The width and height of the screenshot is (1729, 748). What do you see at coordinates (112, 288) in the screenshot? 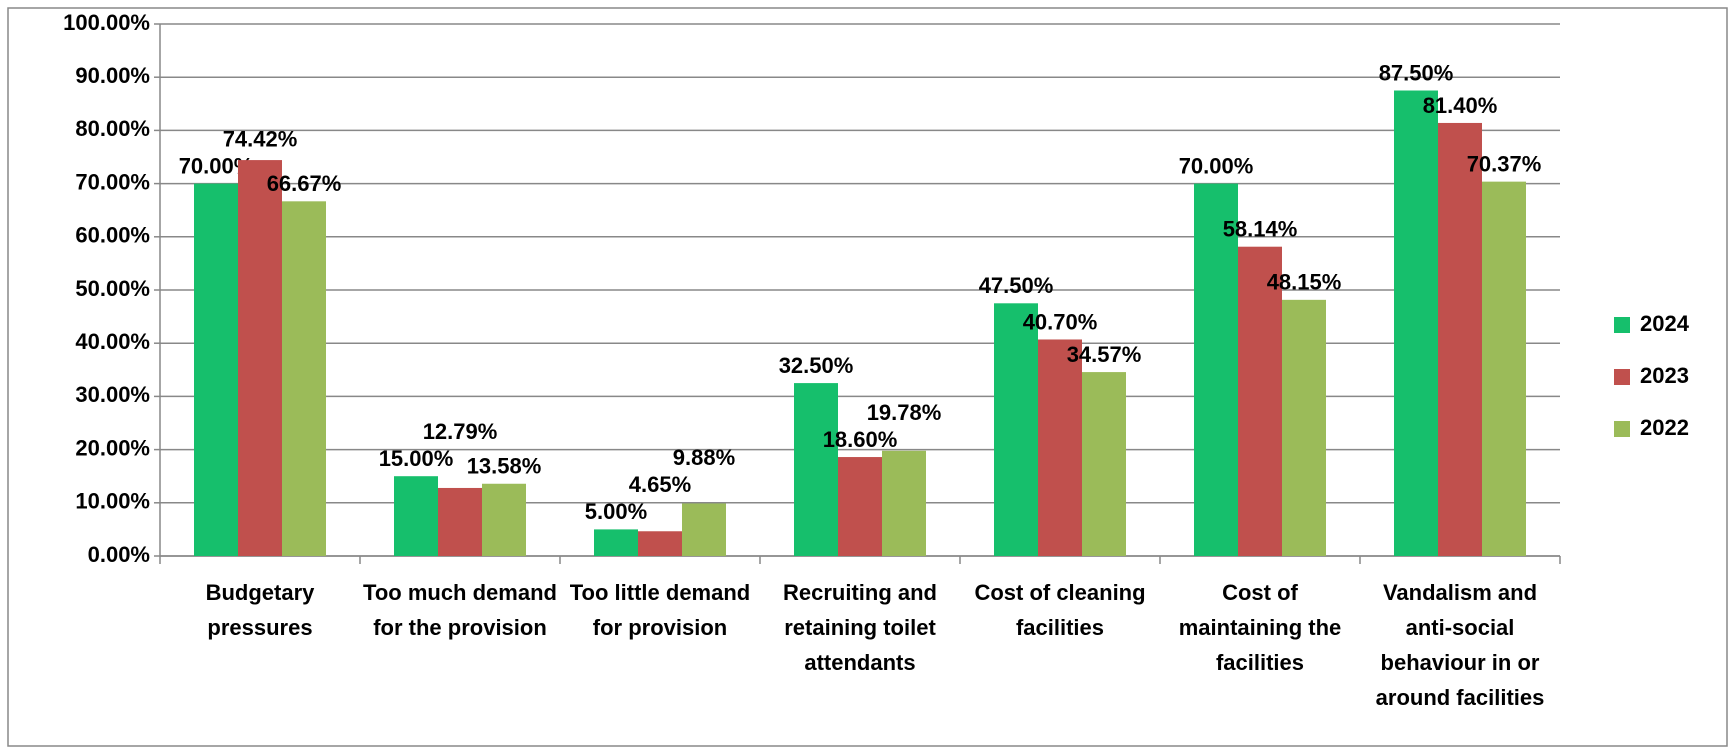
I see `y-tick-label: 50.00%` at bounding box center [112, 288].